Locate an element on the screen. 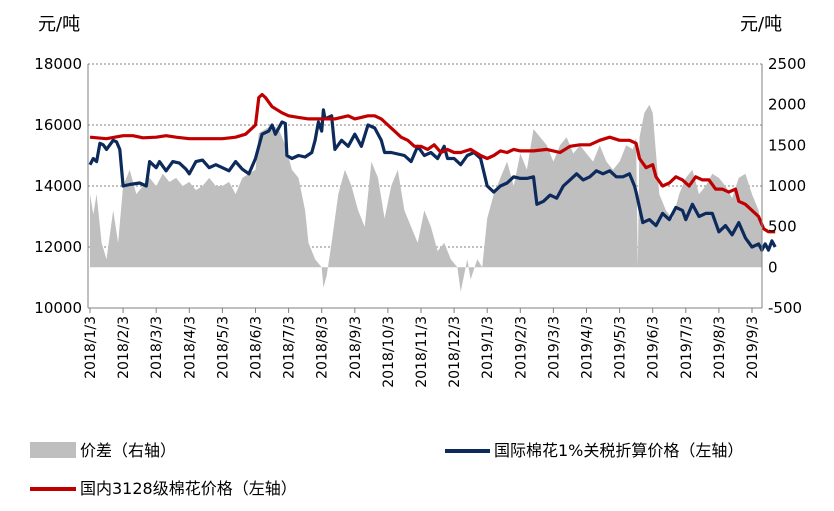  right-tick-label-1500: 1500 is located at coordinates (787, 145).